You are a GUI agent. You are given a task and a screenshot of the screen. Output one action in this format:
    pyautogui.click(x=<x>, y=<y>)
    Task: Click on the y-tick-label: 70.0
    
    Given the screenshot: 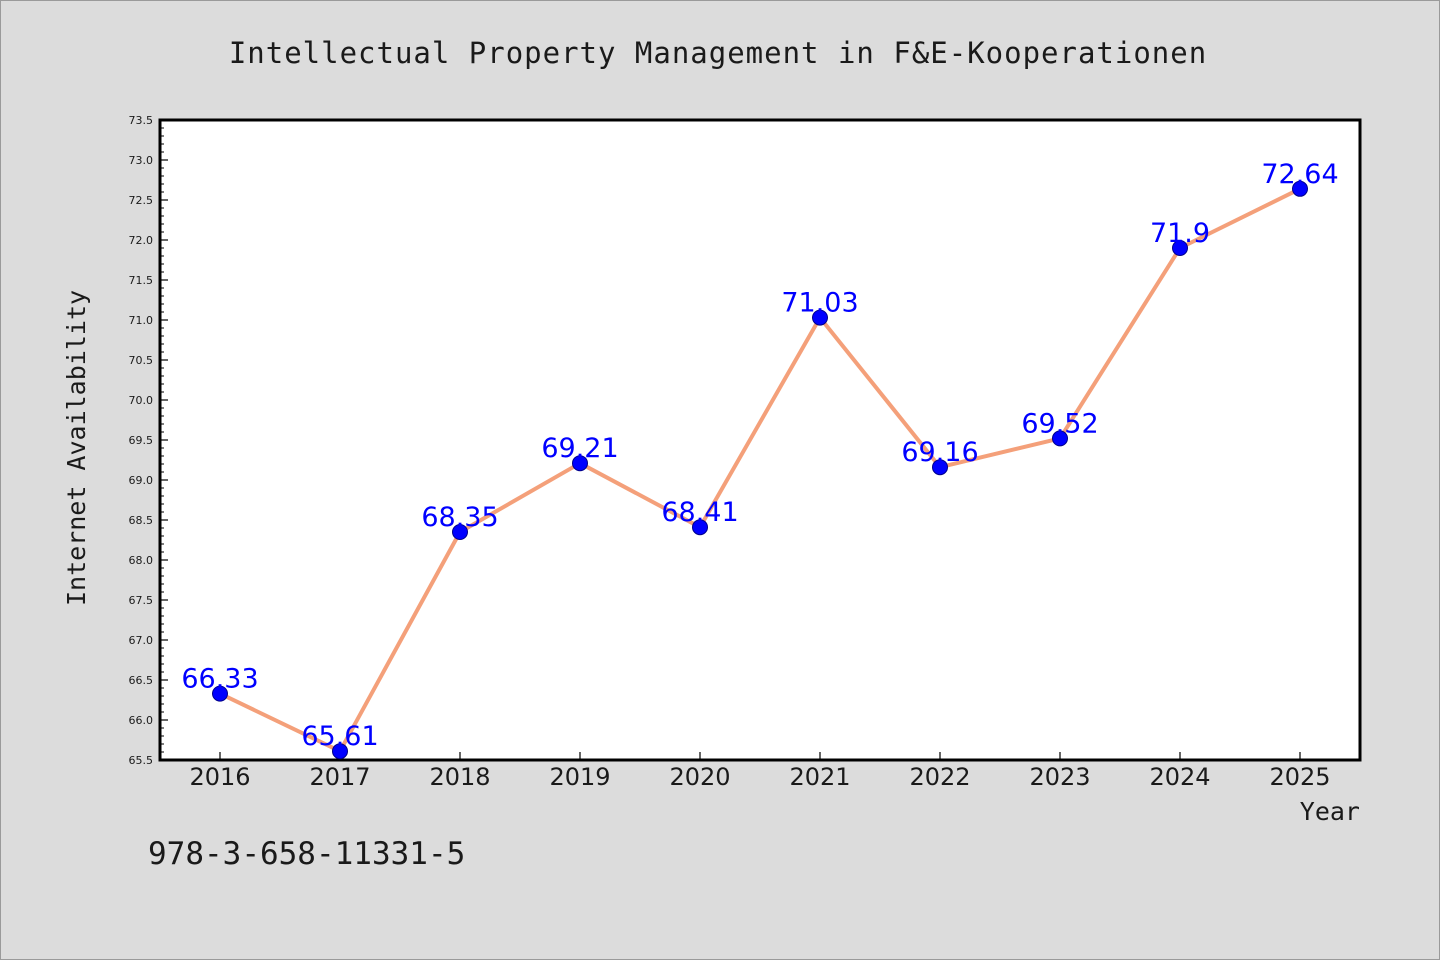 What is the action you would take?
    pyautogui.click(x=141, y=400)
    